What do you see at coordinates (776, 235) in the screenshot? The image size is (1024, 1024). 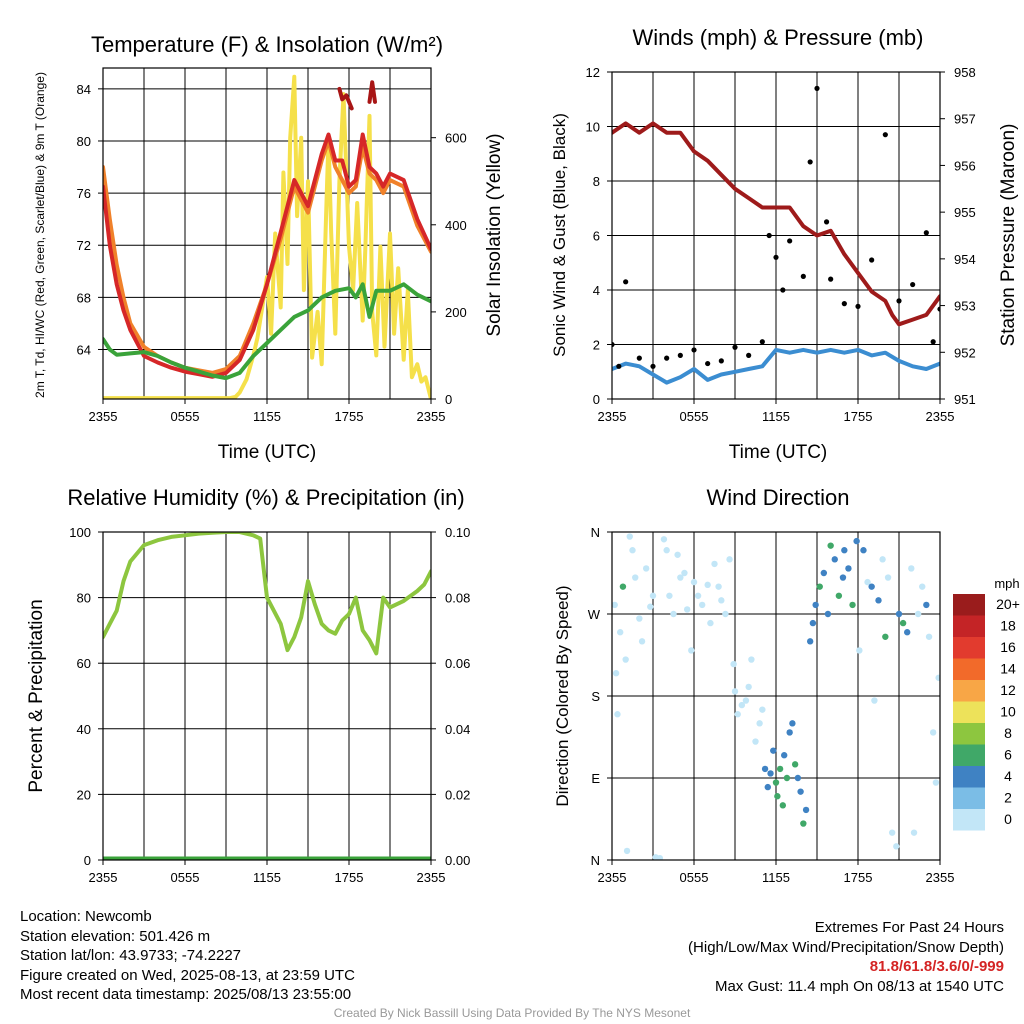 I see `data-layer` at bounding box center [776, 235].